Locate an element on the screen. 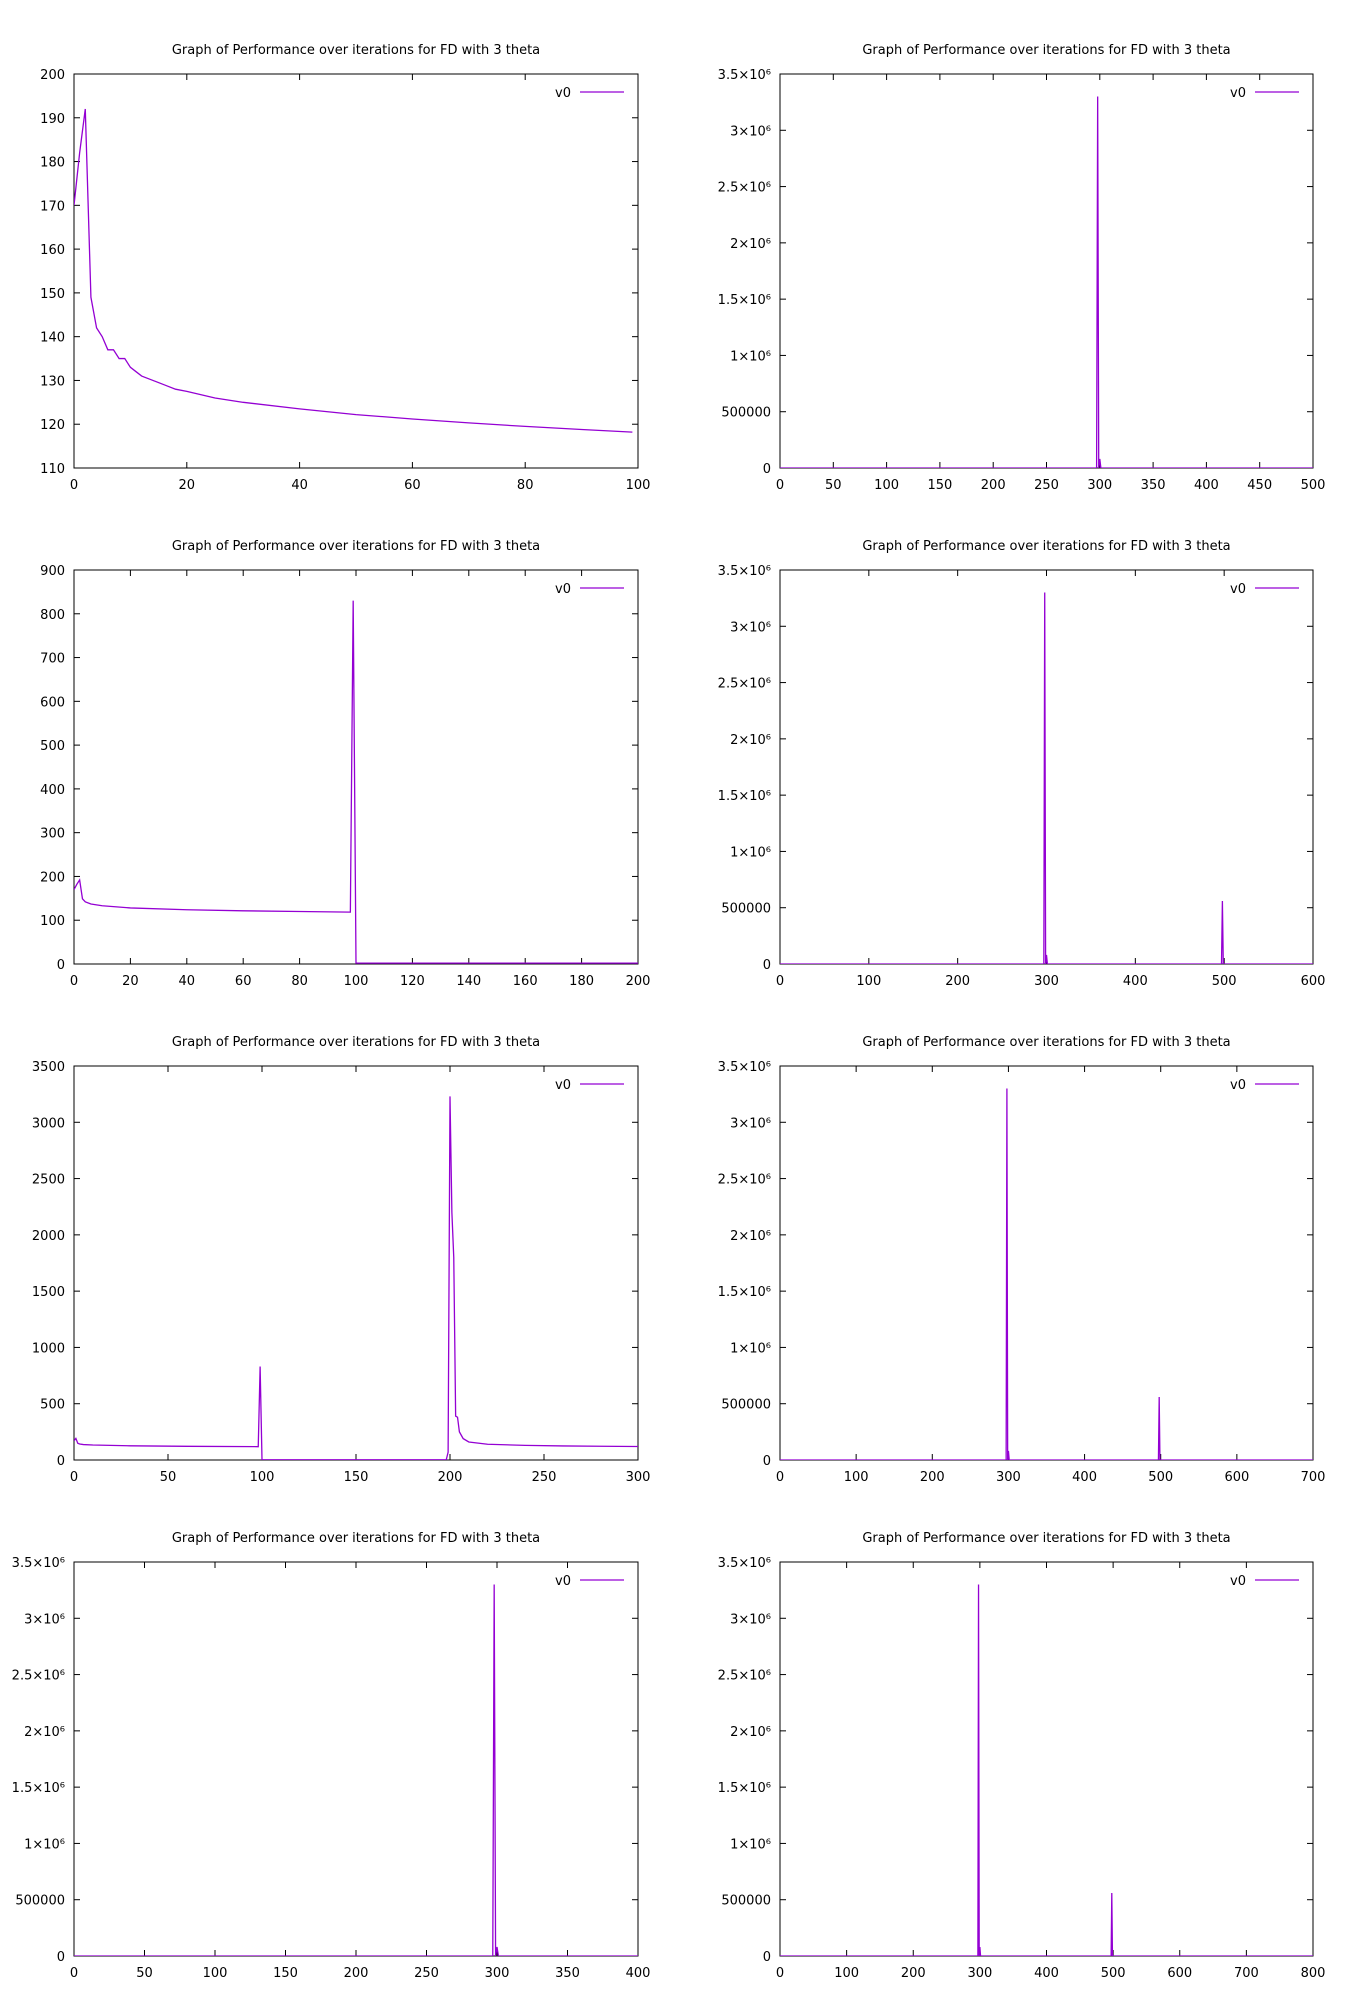 This screenshot has height=1994, width=1350. y-tick-label: 700 is located at coordinates (52, 659).